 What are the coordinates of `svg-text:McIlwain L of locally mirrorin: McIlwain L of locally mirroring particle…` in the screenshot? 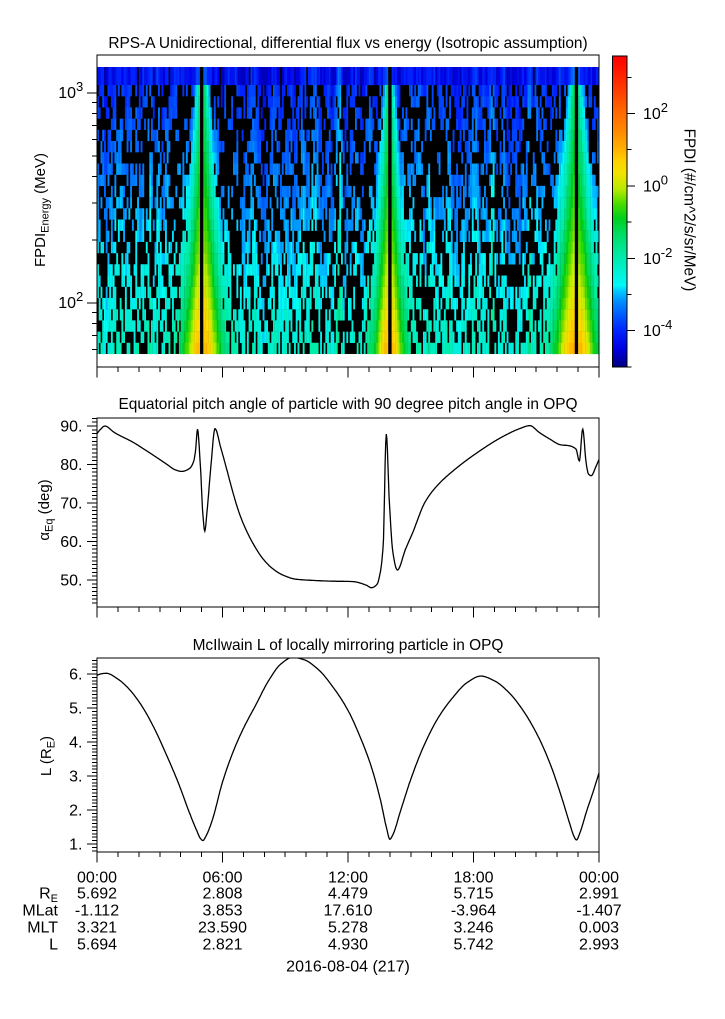 It's located at (348, 645).